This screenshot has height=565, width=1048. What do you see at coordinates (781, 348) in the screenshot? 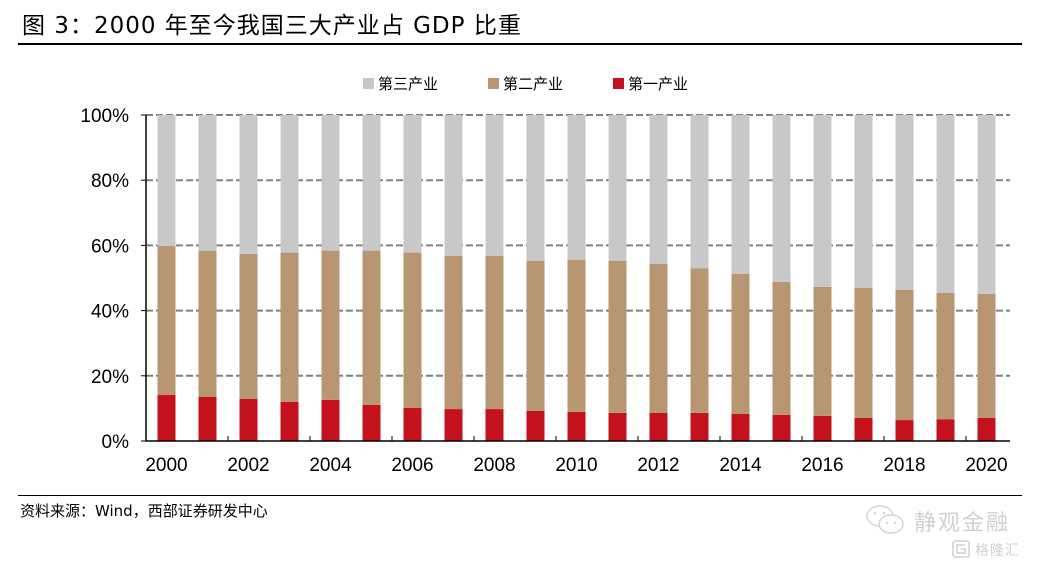
I see `bar-secondary-2015` at bounding box center [781, 348].